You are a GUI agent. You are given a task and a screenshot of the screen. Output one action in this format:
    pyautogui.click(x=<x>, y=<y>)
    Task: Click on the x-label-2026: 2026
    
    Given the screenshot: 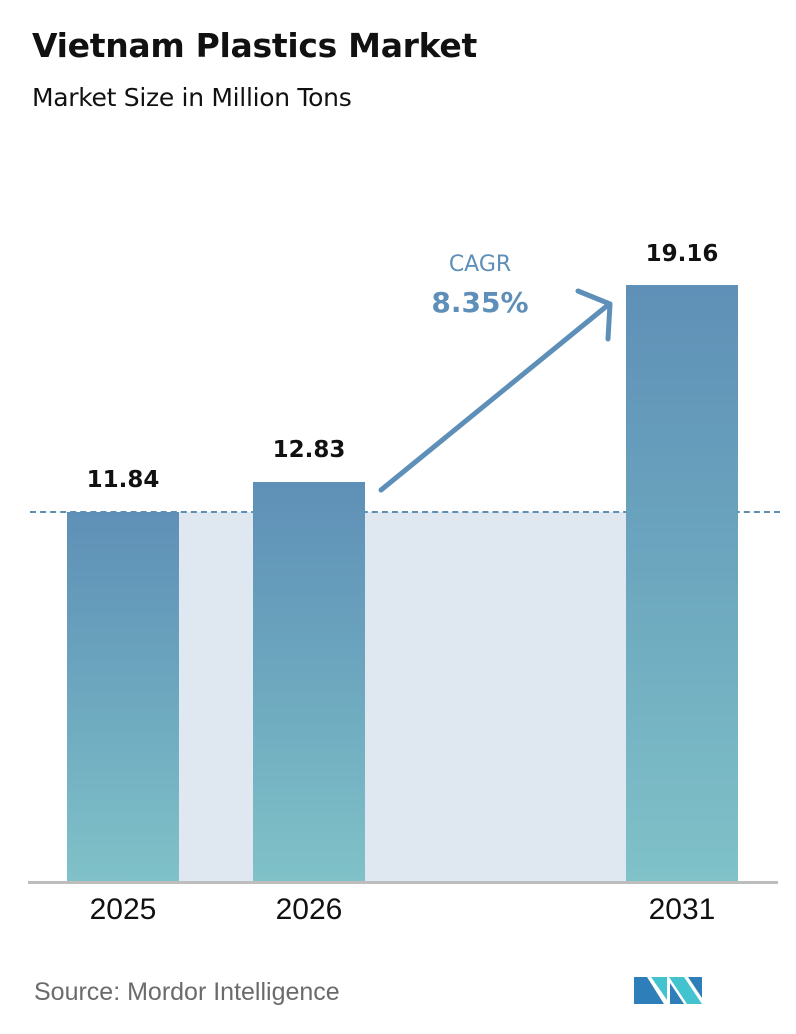 What is the action you would take?
    pyautogui.click(x=309, y=909)
    